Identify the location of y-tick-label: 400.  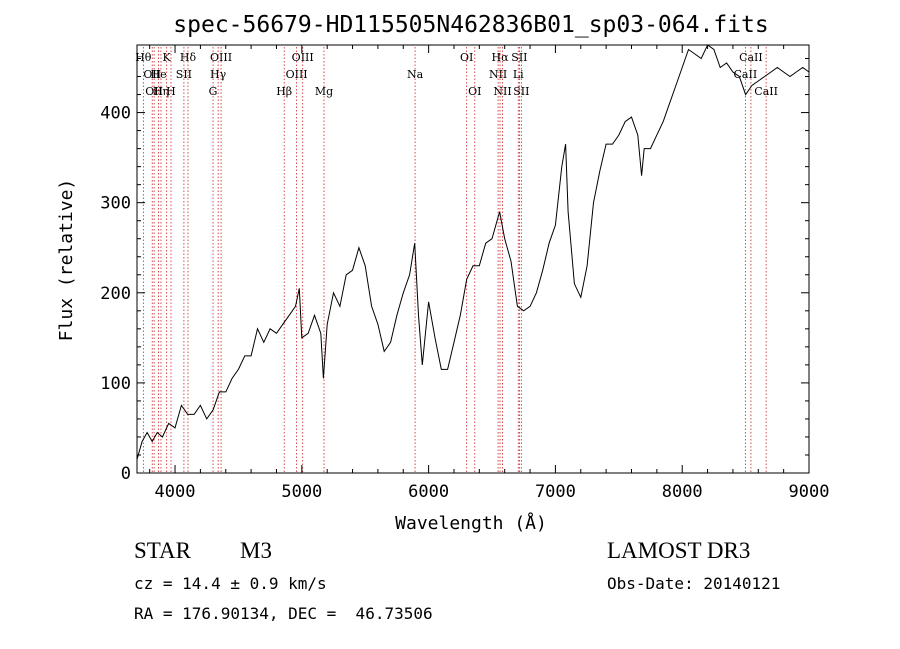
(115, 114).